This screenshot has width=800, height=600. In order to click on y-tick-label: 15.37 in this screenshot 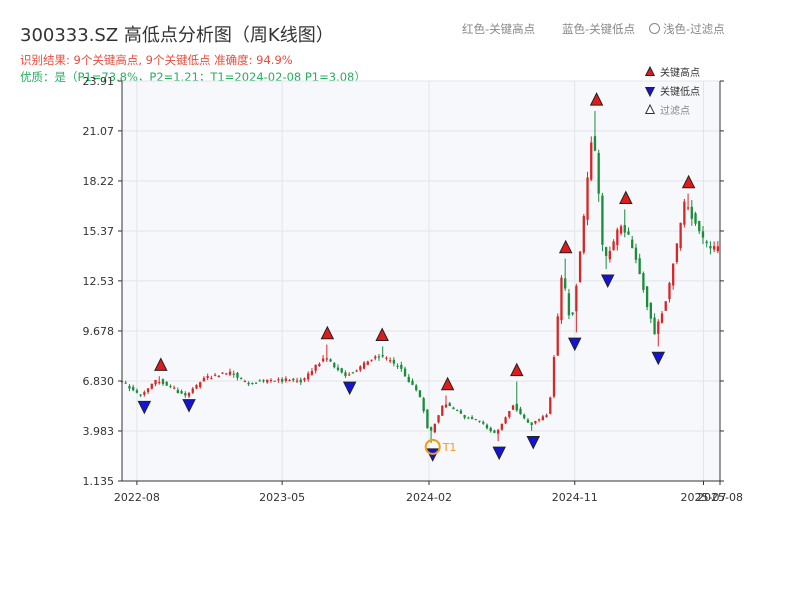, I will do `click(99, 231)`.